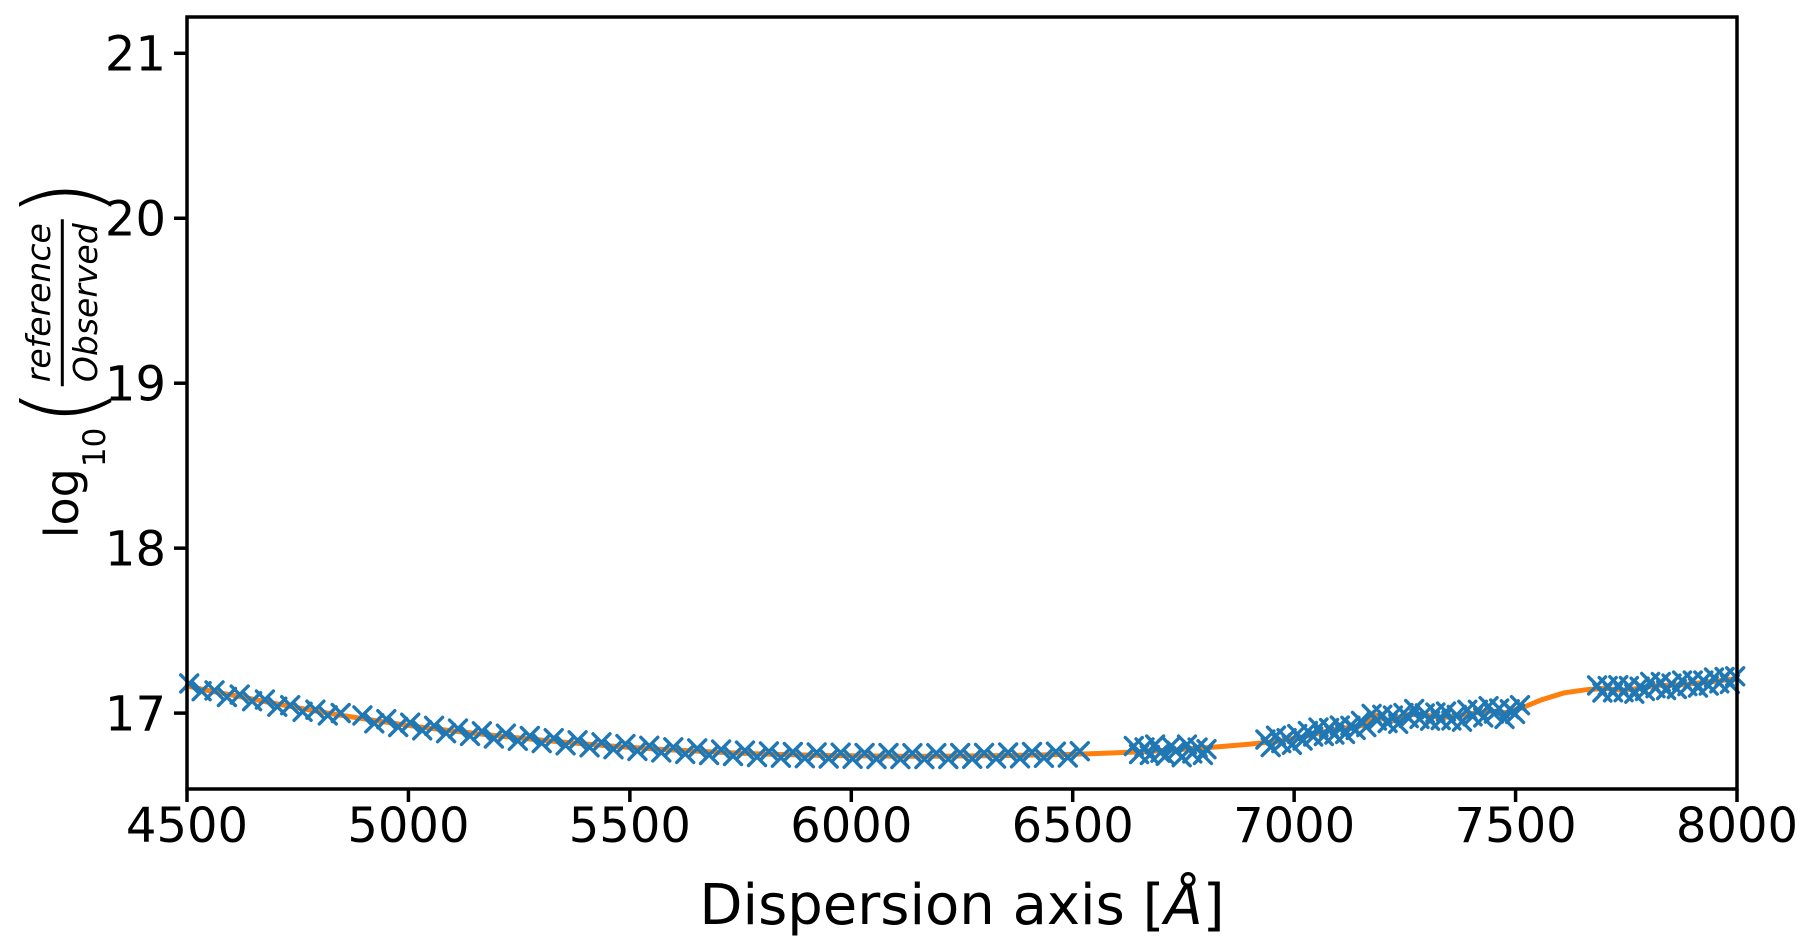  What do you see at coordinates (1515, 826) in the screenshot?
I see `x-tick-label: 7500` at bounding box center [1515, 826].